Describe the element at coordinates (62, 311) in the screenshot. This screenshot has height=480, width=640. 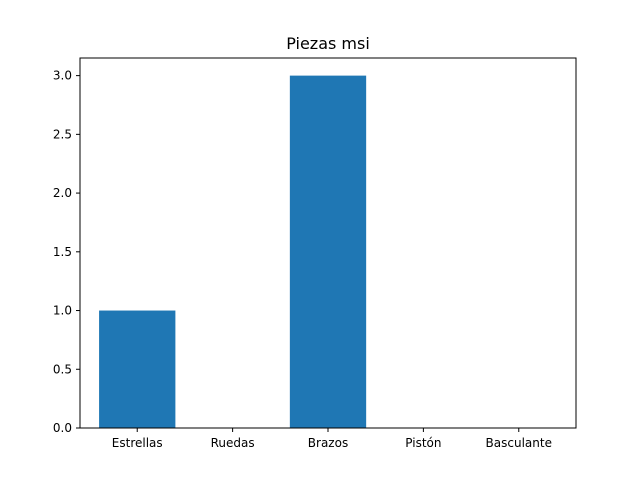
I see `y-tick-label: 1.0` at that location.